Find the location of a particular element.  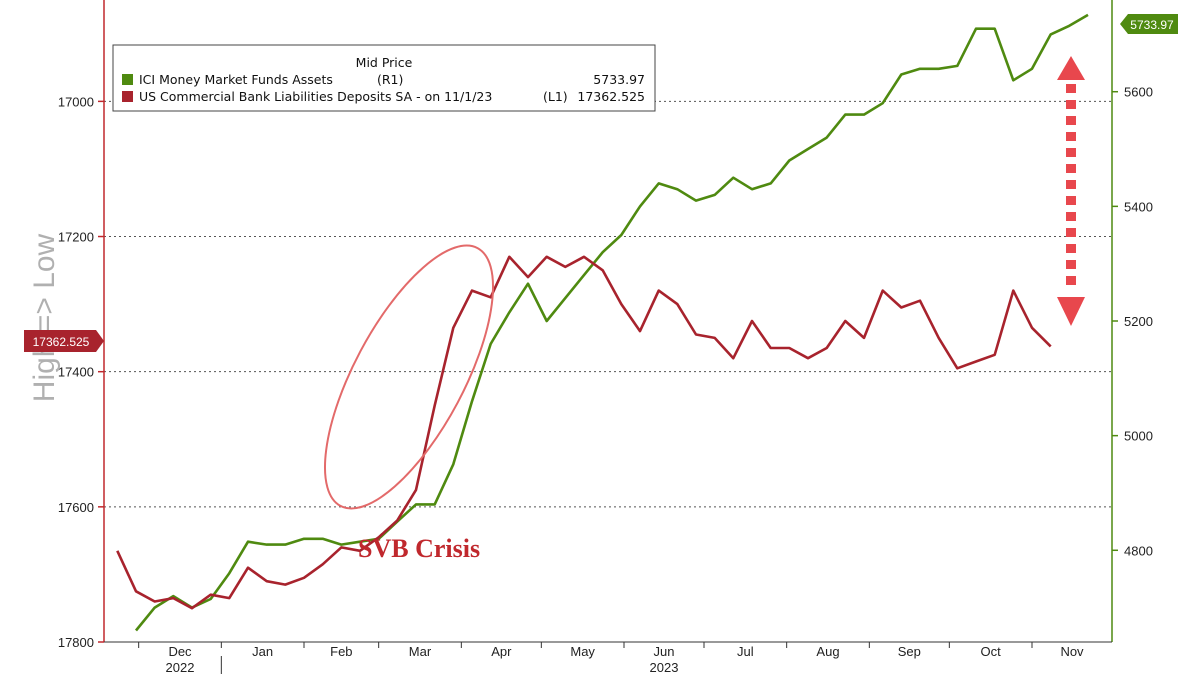

x-tick-label: Feb is located at coordinates (341, 651).